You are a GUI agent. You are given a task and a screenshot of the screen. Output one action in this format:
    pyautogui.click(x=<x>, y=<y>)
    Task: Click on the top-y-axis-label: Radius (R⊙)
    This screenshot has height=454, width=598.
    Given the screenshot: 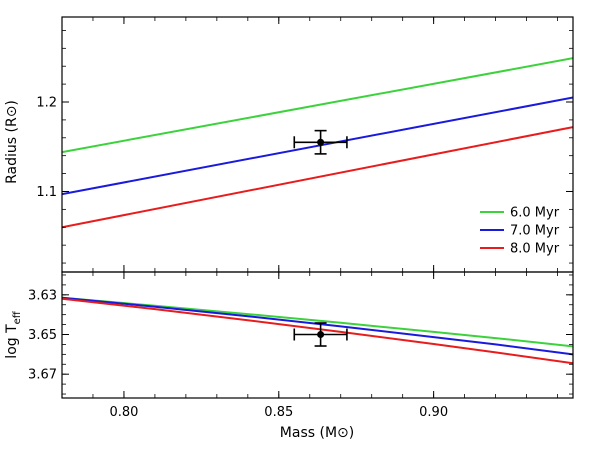 What is the action you would take?
    pyautogui.click(x=12, y=142)
    